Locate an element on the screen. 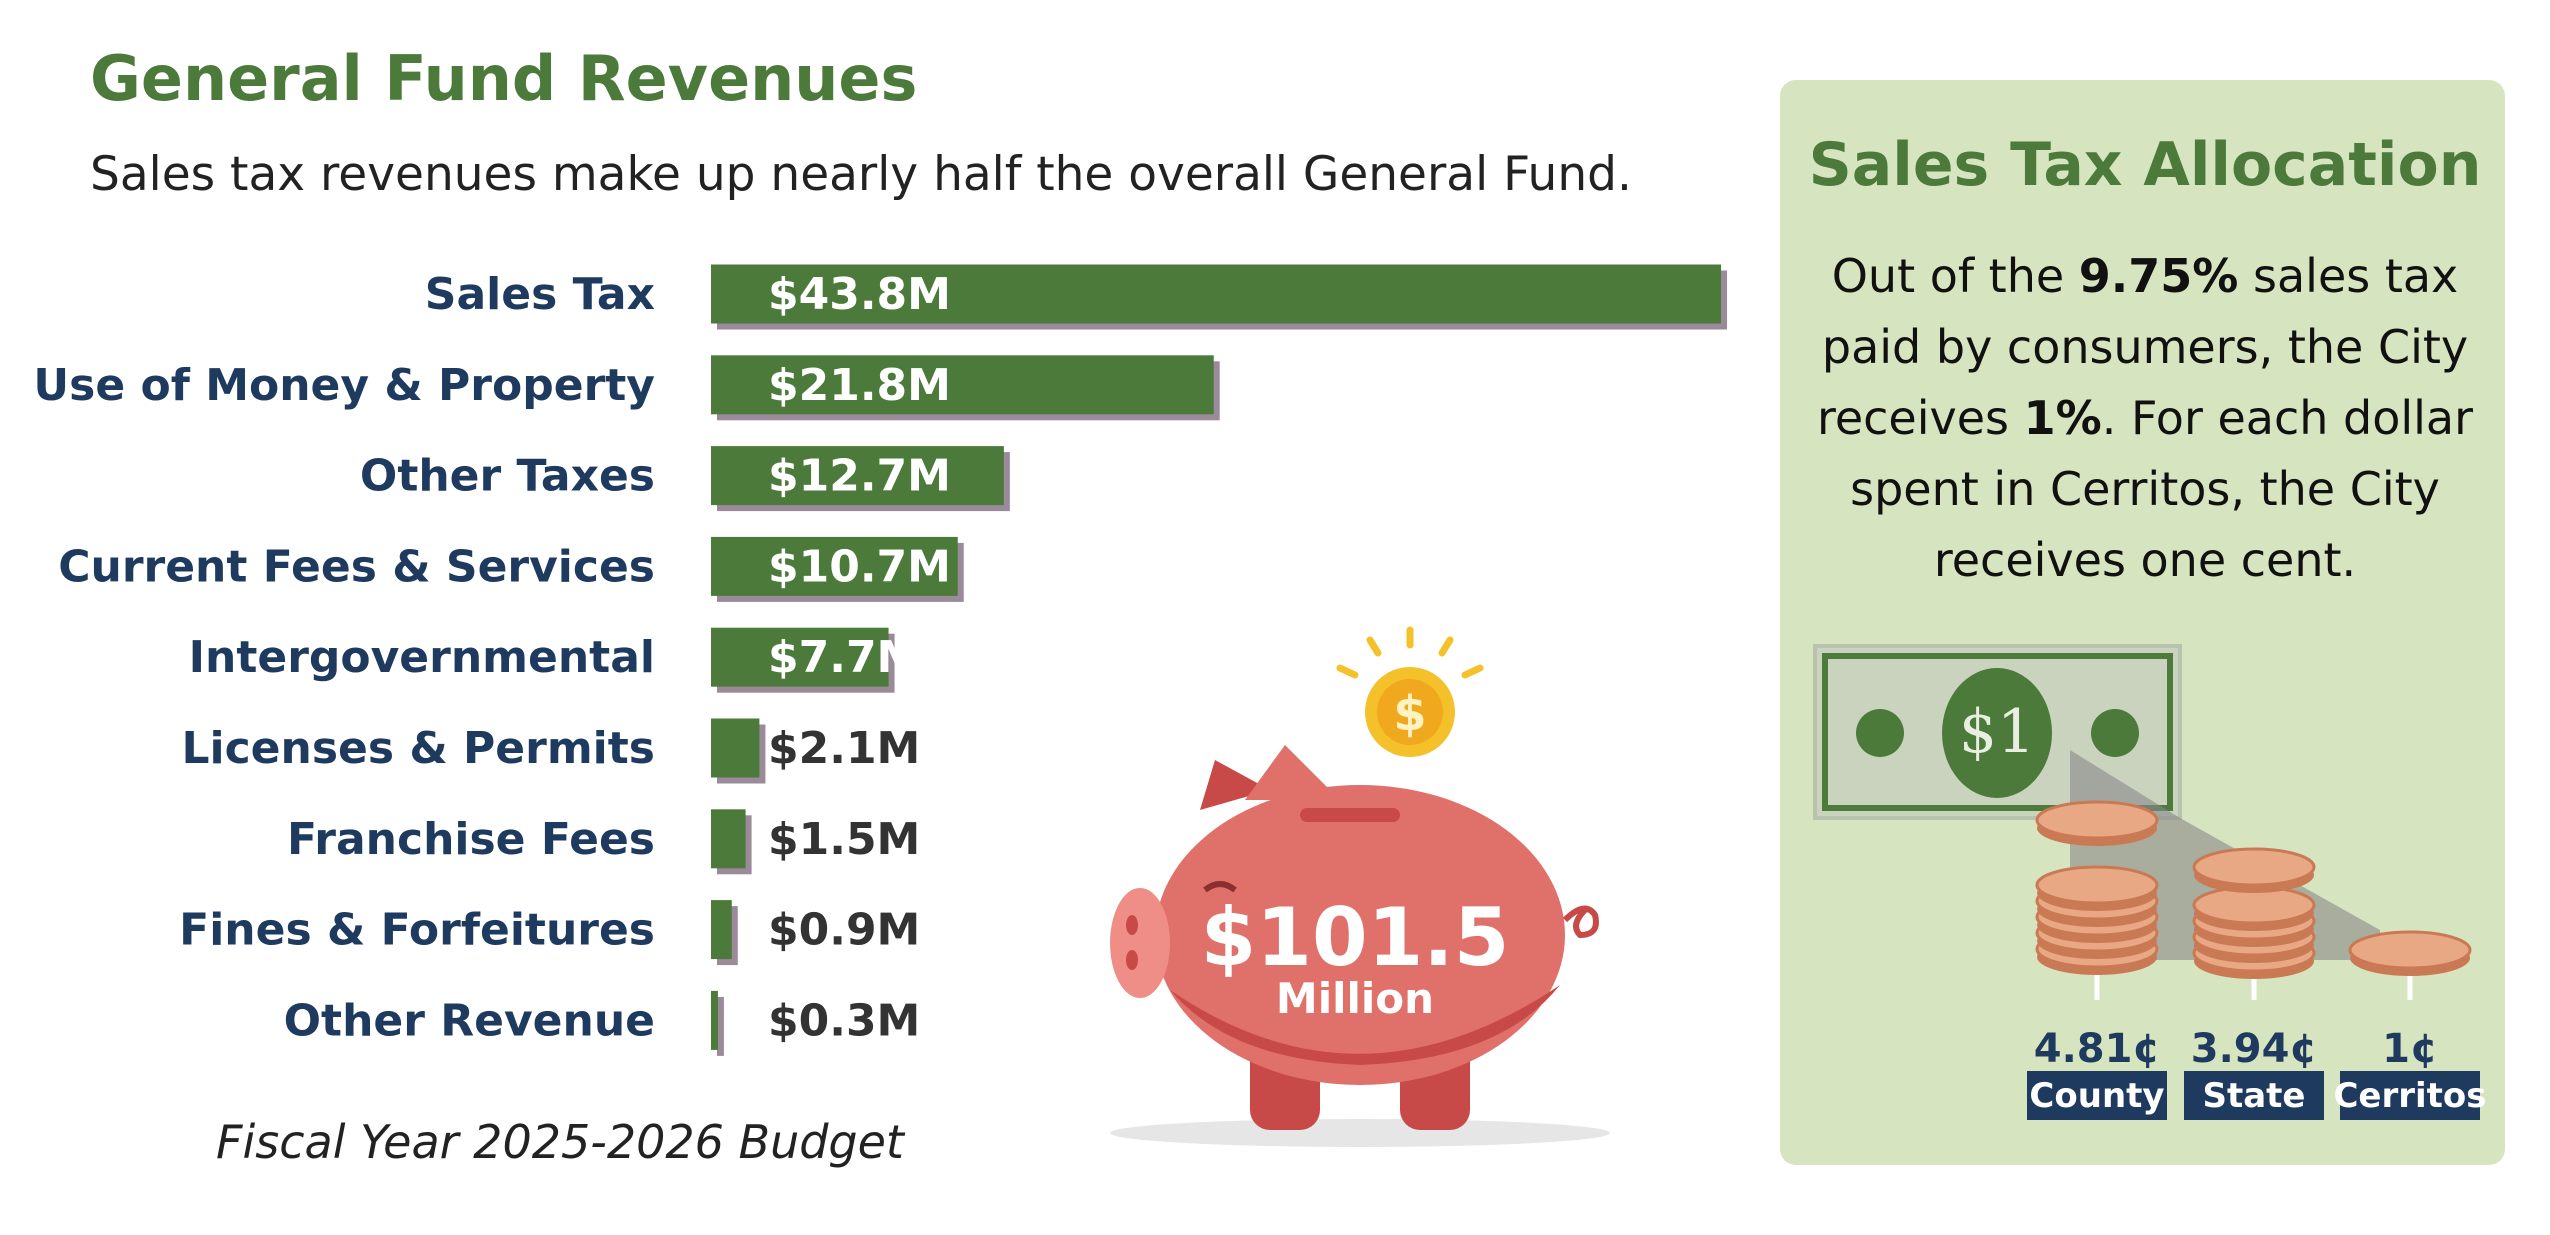 The width and height of the screenshot is (2550, 1235). panel-text-line: Out of the 9.75% sales tax is located at coordinates (2145, 276).